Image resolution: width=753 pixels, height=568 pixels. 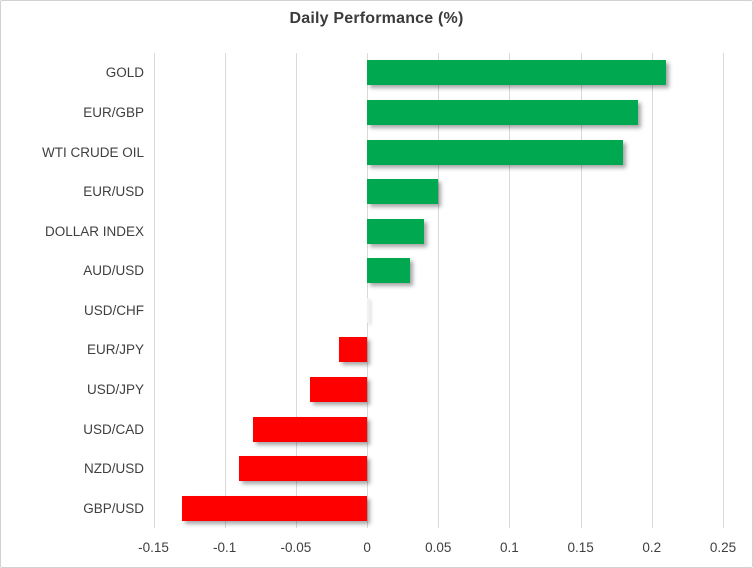 What do you see at coordinates (388, 271) in the screenshot?
I see `bar-aud-usd` at bounding box center [388, 271].